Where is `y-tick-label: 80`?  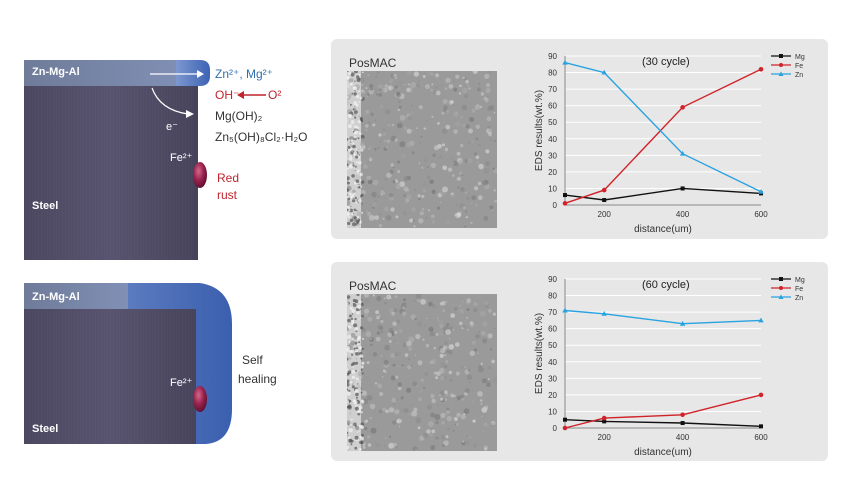
y-tick-label: 80 is located at coordinates (552, 73).